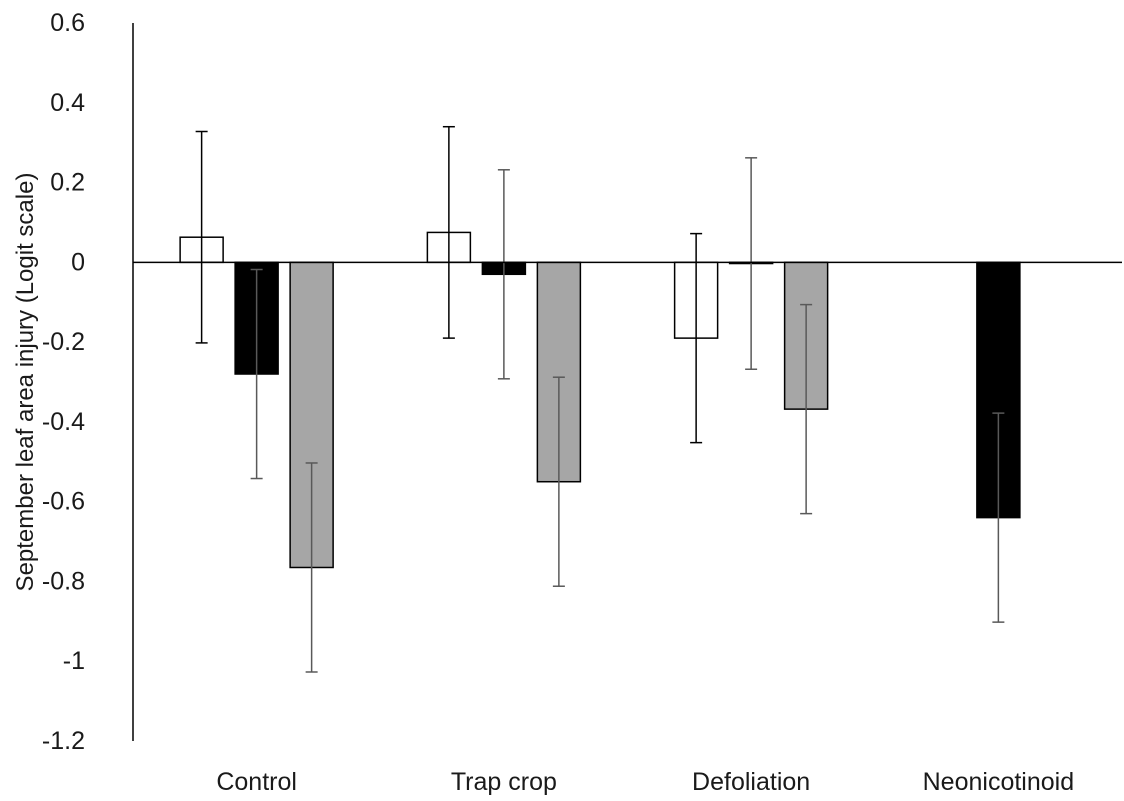 The height and width of the screenshot is (801, 1124). I want to click on y-tick-label: 0.4, so click(67, 103).